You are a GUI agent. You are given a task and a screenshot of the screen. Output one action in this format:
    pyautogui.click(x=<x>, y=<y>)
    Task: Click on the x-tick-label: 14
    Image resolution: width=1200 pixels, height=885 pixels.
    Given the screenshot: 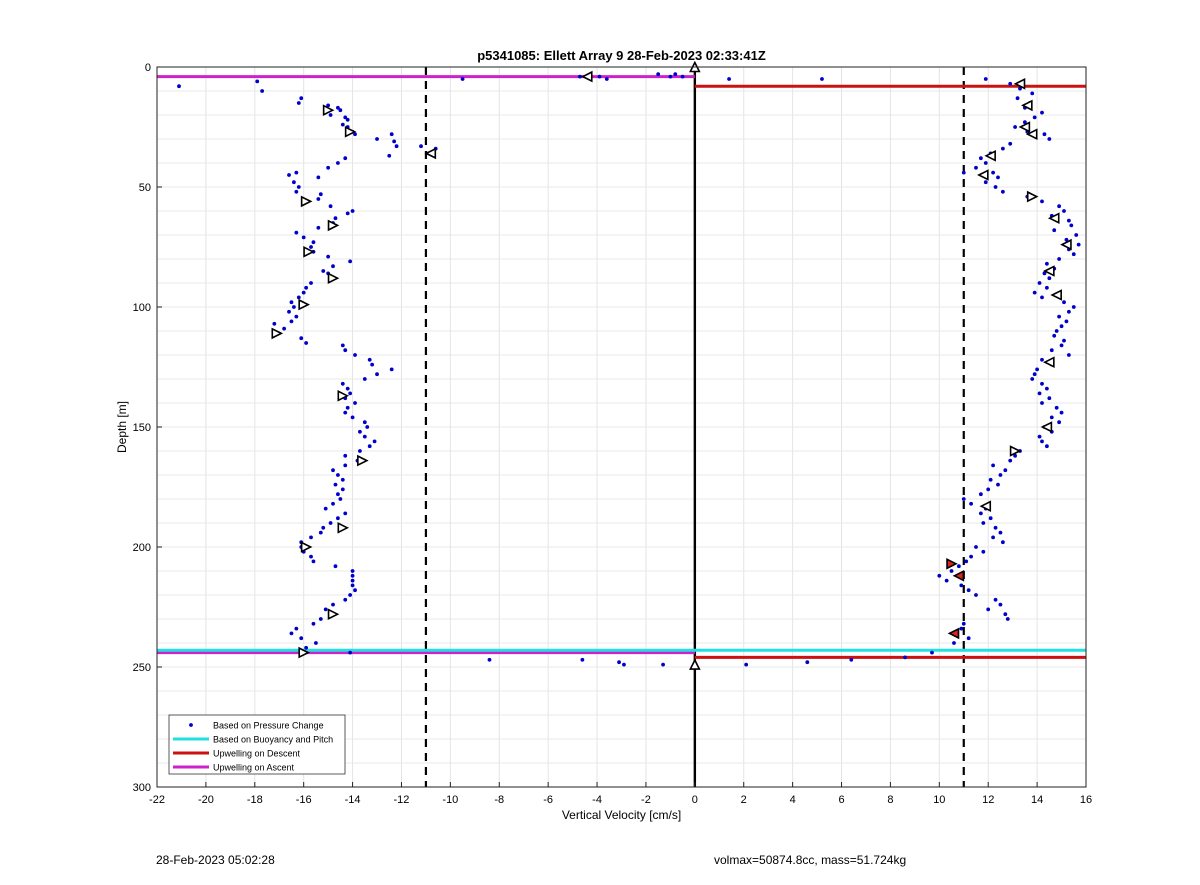 What is the action you would take?
    pyautogui.click(x=1037, y=800)
    